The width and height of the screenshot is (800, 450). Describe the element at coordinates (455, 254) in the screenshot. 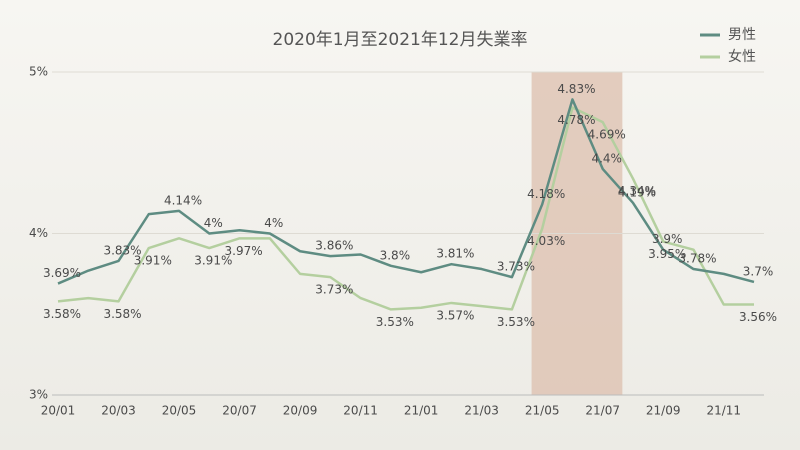

I see `data-label: 3.81%` at that location.